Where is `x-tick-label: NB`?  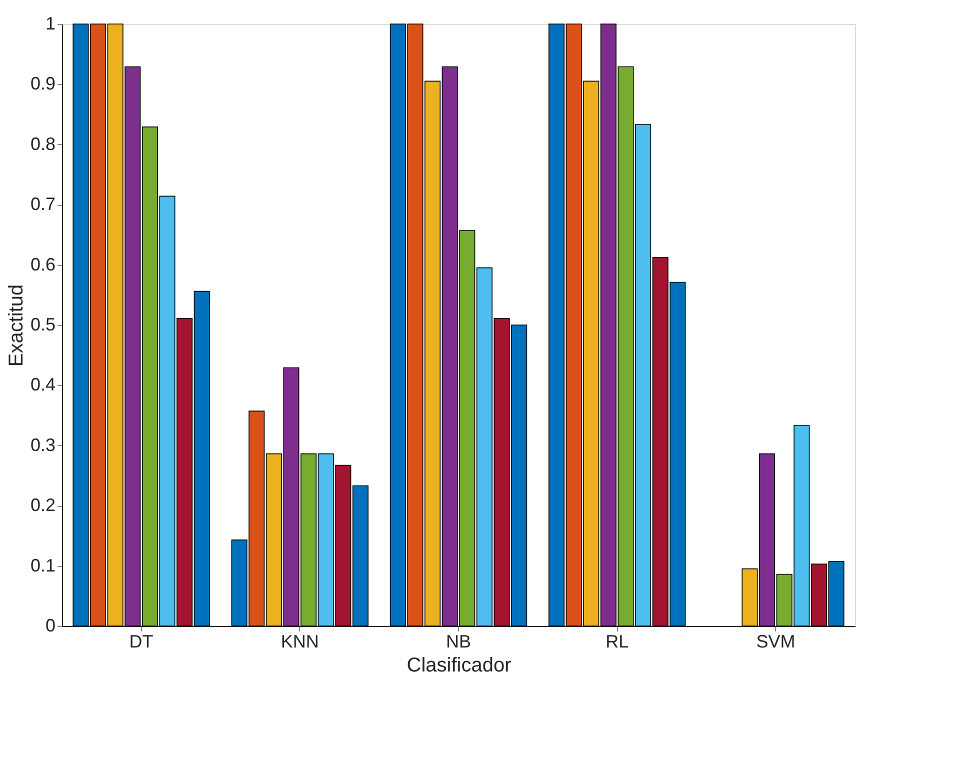
x-tick-label: NB is located at coordinates (459, 642).